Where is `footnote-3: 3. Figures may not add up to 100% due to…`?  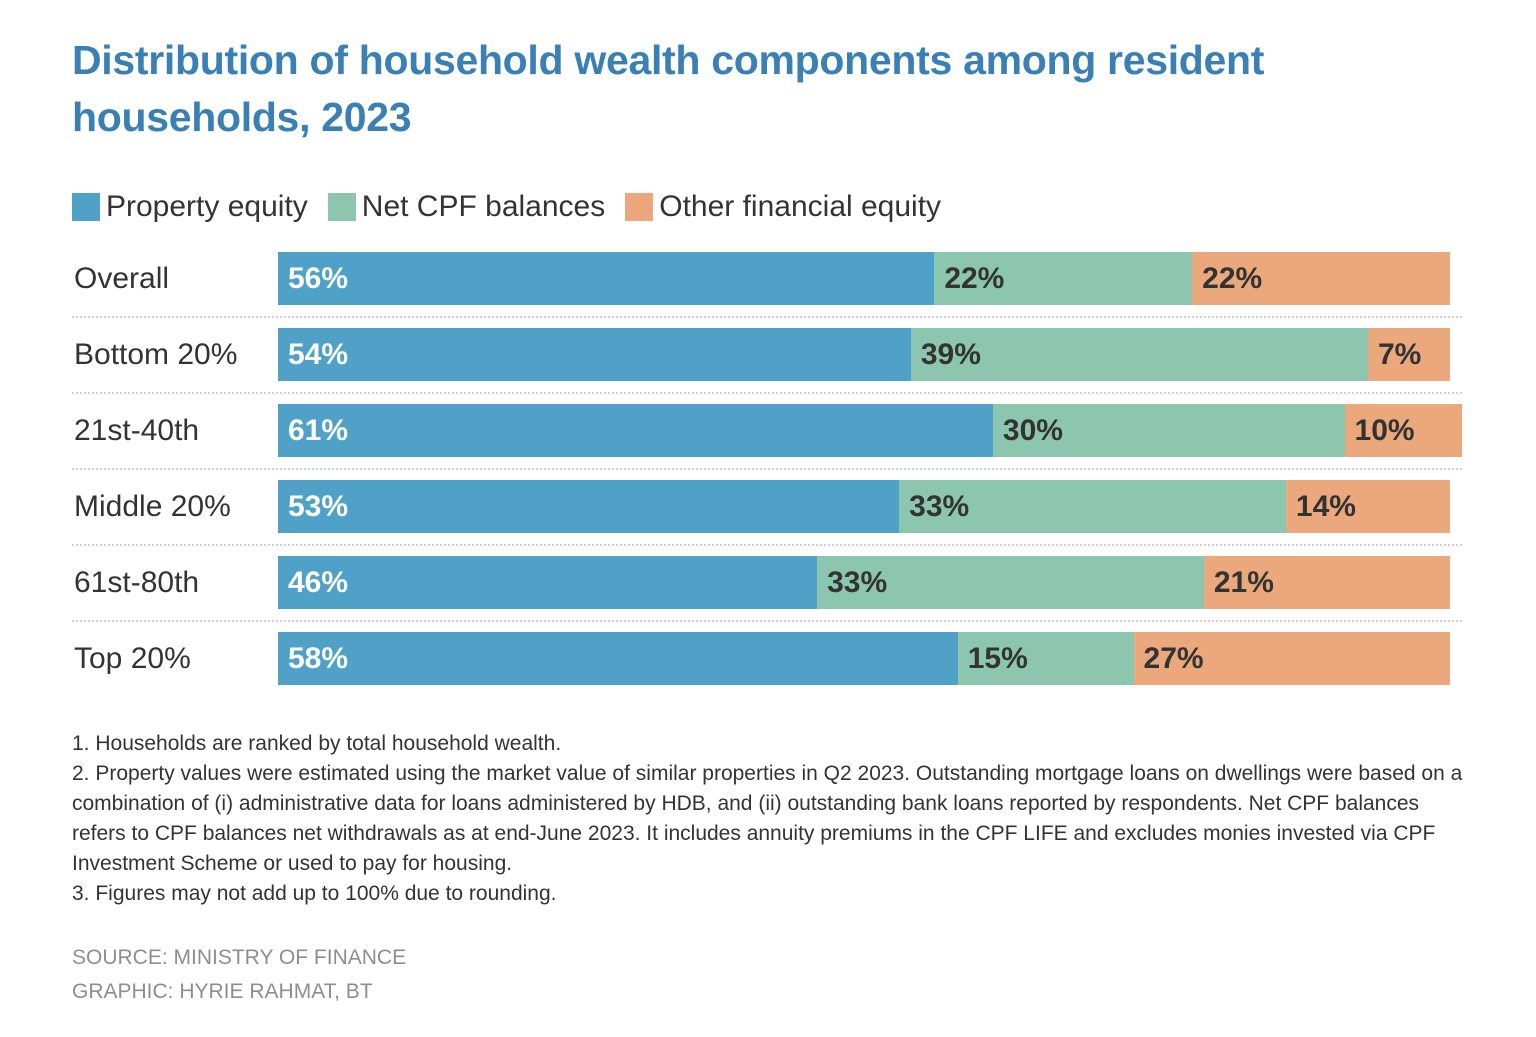 footnote-3: 3. Figures may not add up to 100% due to… is located at coordinates (314, 893).